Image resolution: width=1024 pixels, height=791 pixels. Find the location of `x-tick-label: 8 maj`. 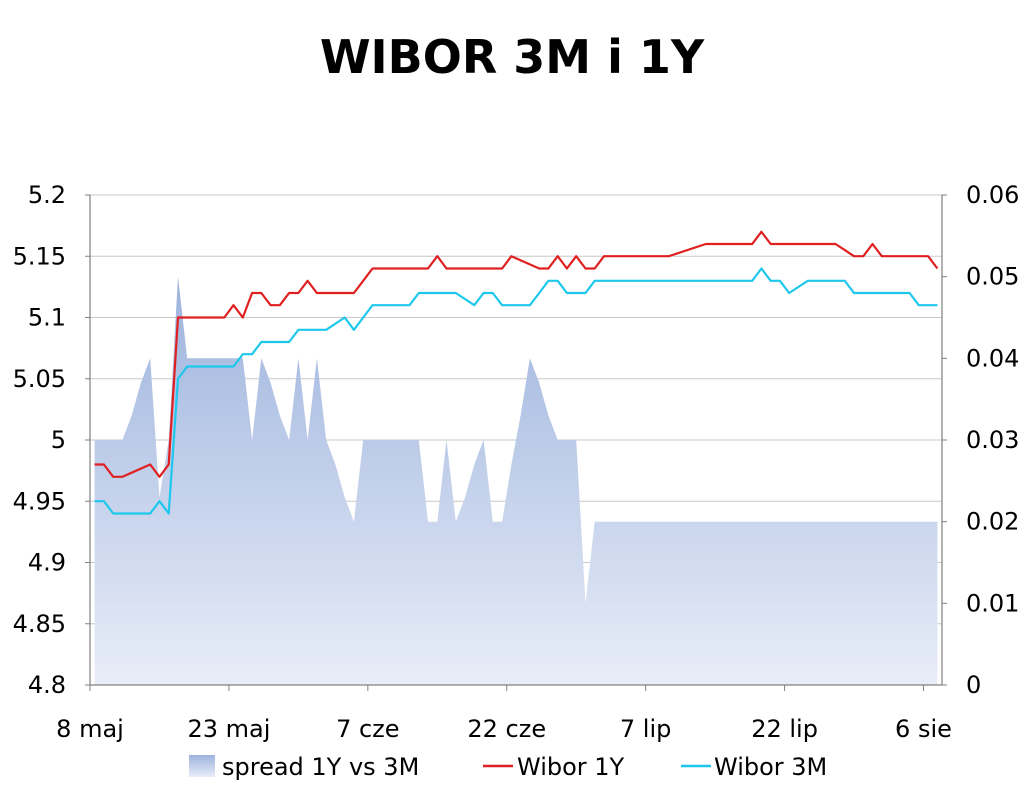

x-tick-label: 8 maj is located at coordinates (90, 729).